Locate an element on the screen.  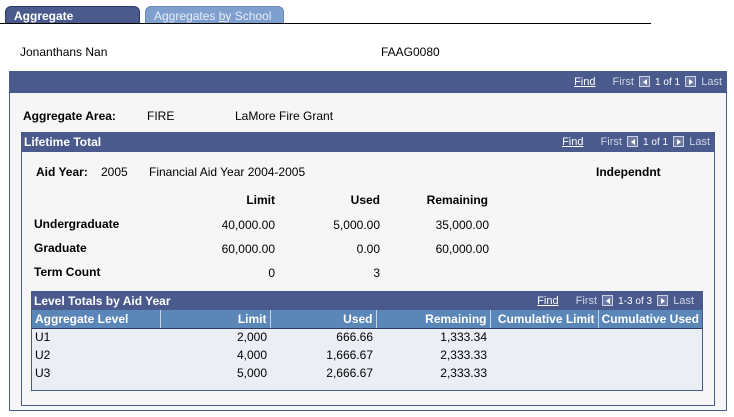
lifetime-nav: Find First 1 of 1 Last is located at coordinates (636, 142).